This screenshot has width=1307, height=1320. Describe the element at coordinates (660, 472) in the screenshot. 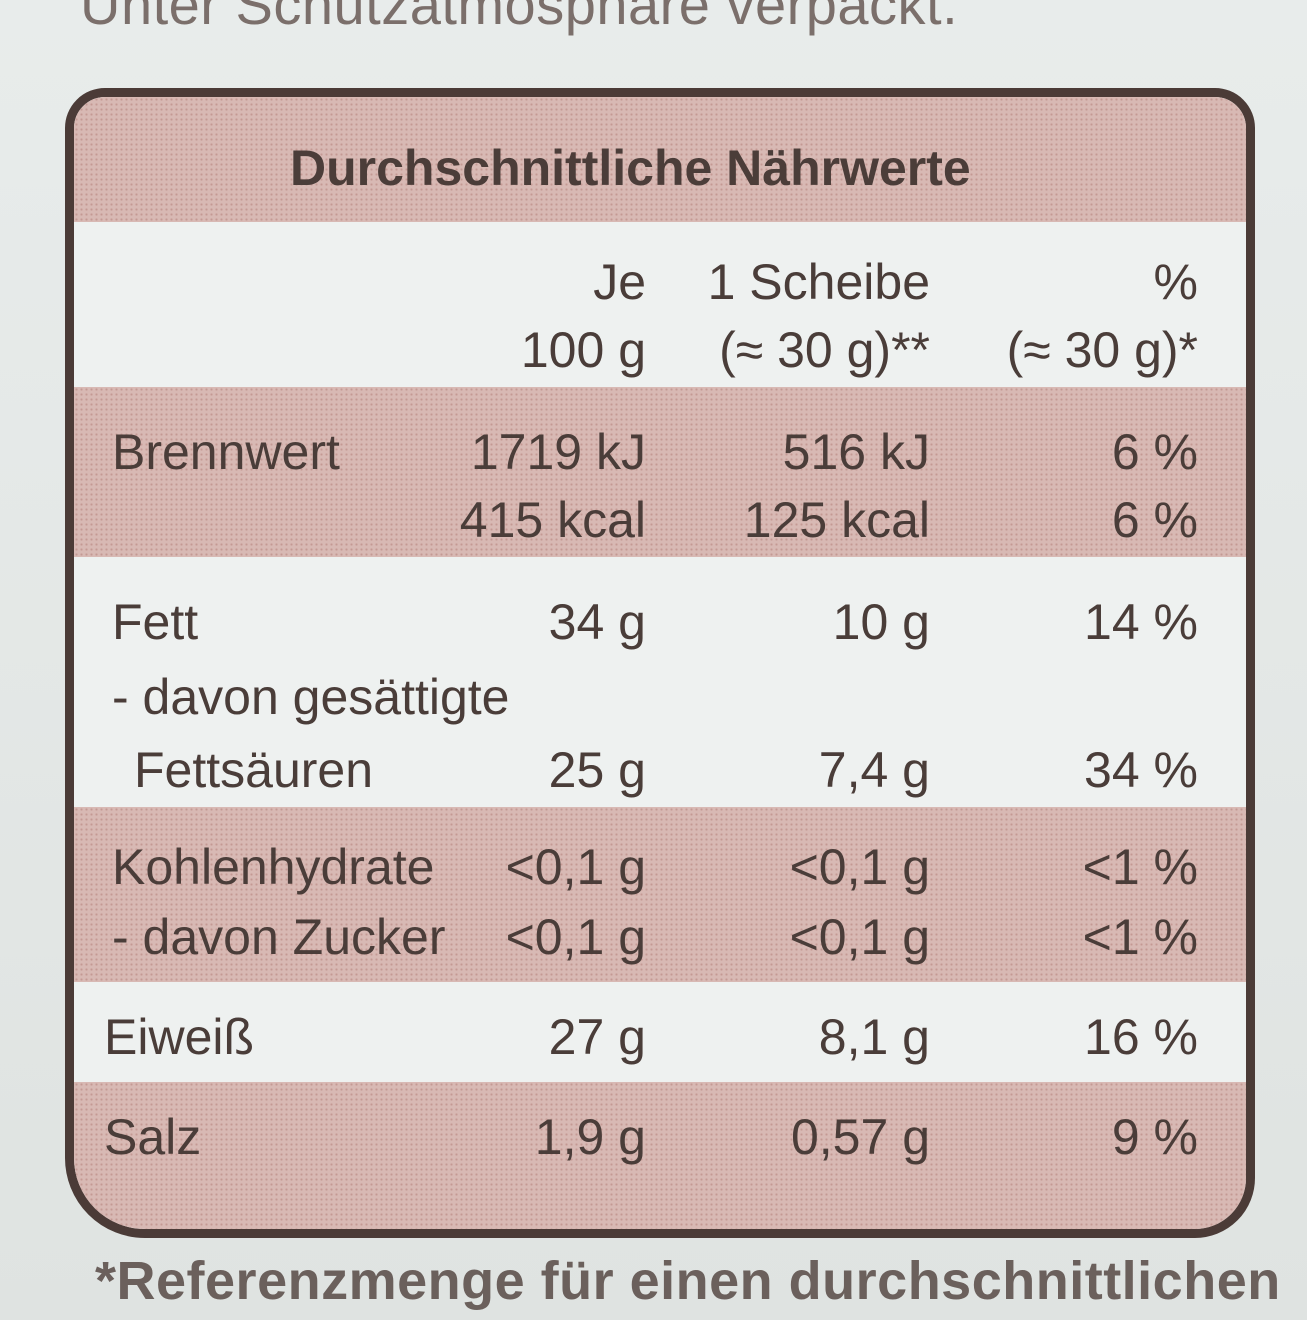

I see `energy-band` at that location.